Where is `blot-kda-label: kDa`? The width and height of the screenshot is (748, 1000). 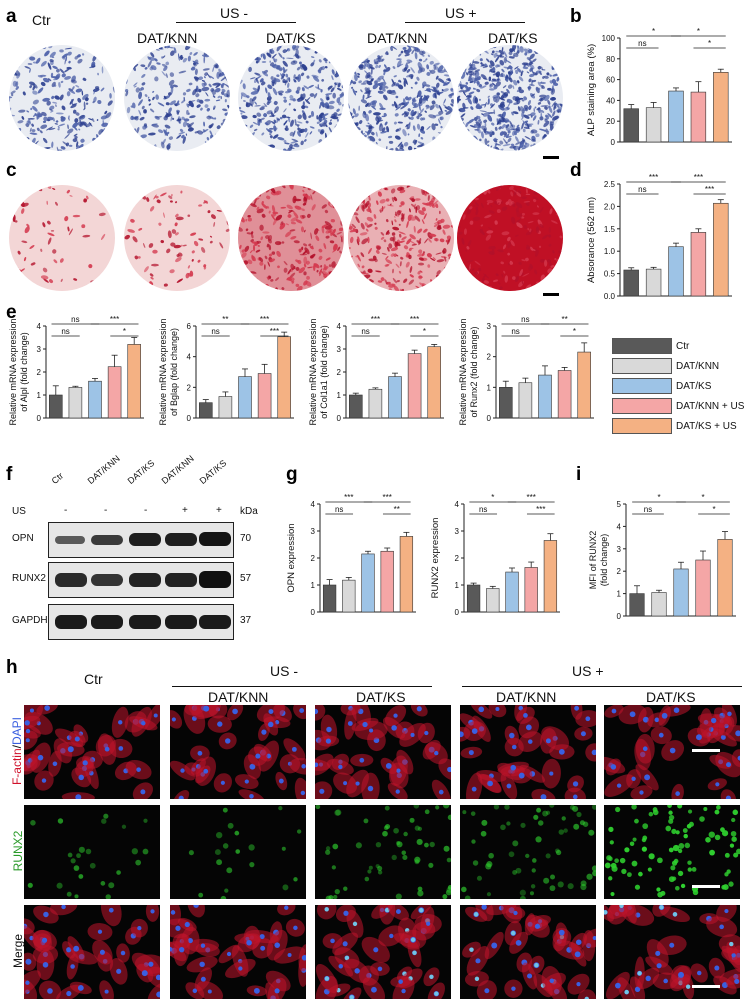 blot-kda-label: kDa is located at coordinates (249, 511).